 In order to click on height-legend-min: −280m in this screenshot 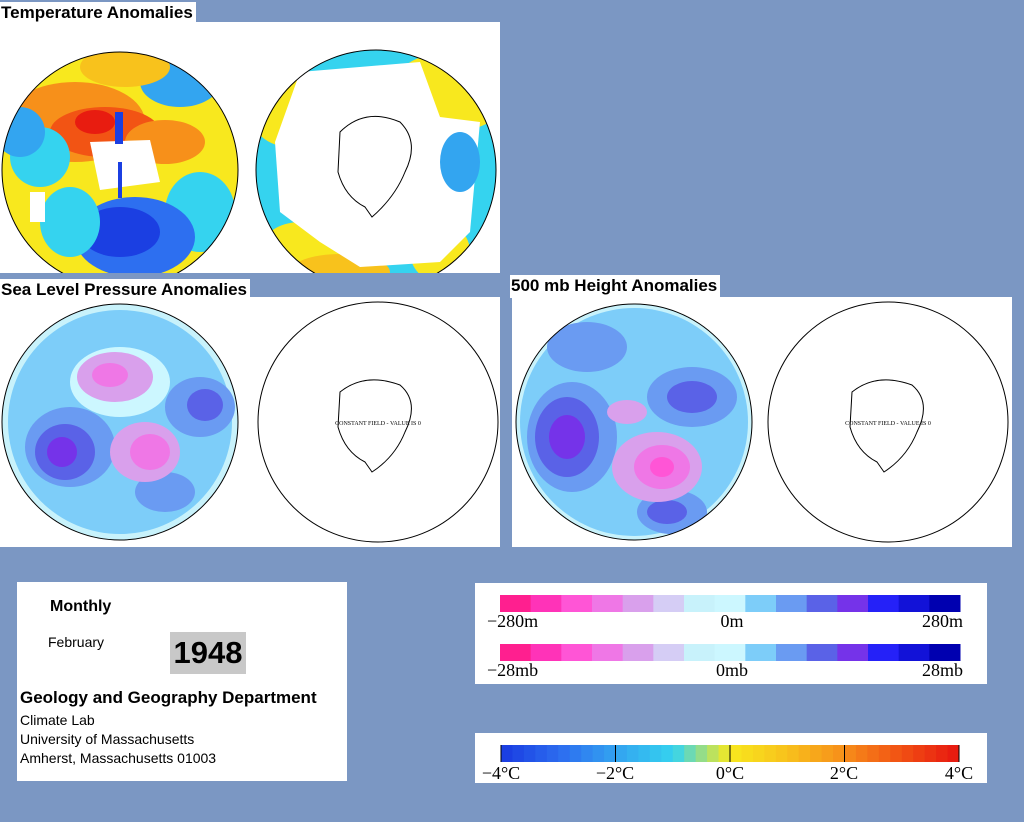, I will do `click(512, 621)`.